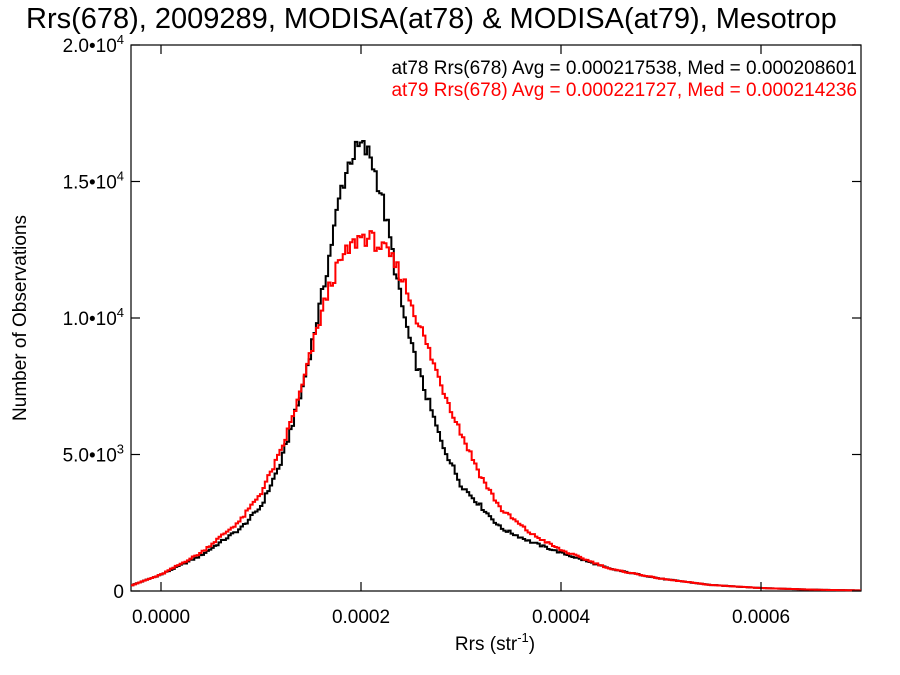 The height and width of the screenshot is (675, 900). Describe the element at coordinates (118, 592) in the screenshot. I see `y-tick-label: 0` at that location.